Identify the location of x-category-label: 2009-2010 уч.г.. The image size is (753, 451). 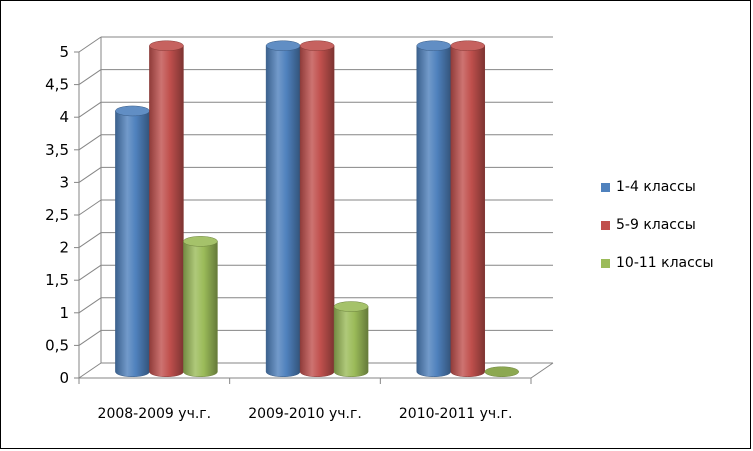
(305, 414).